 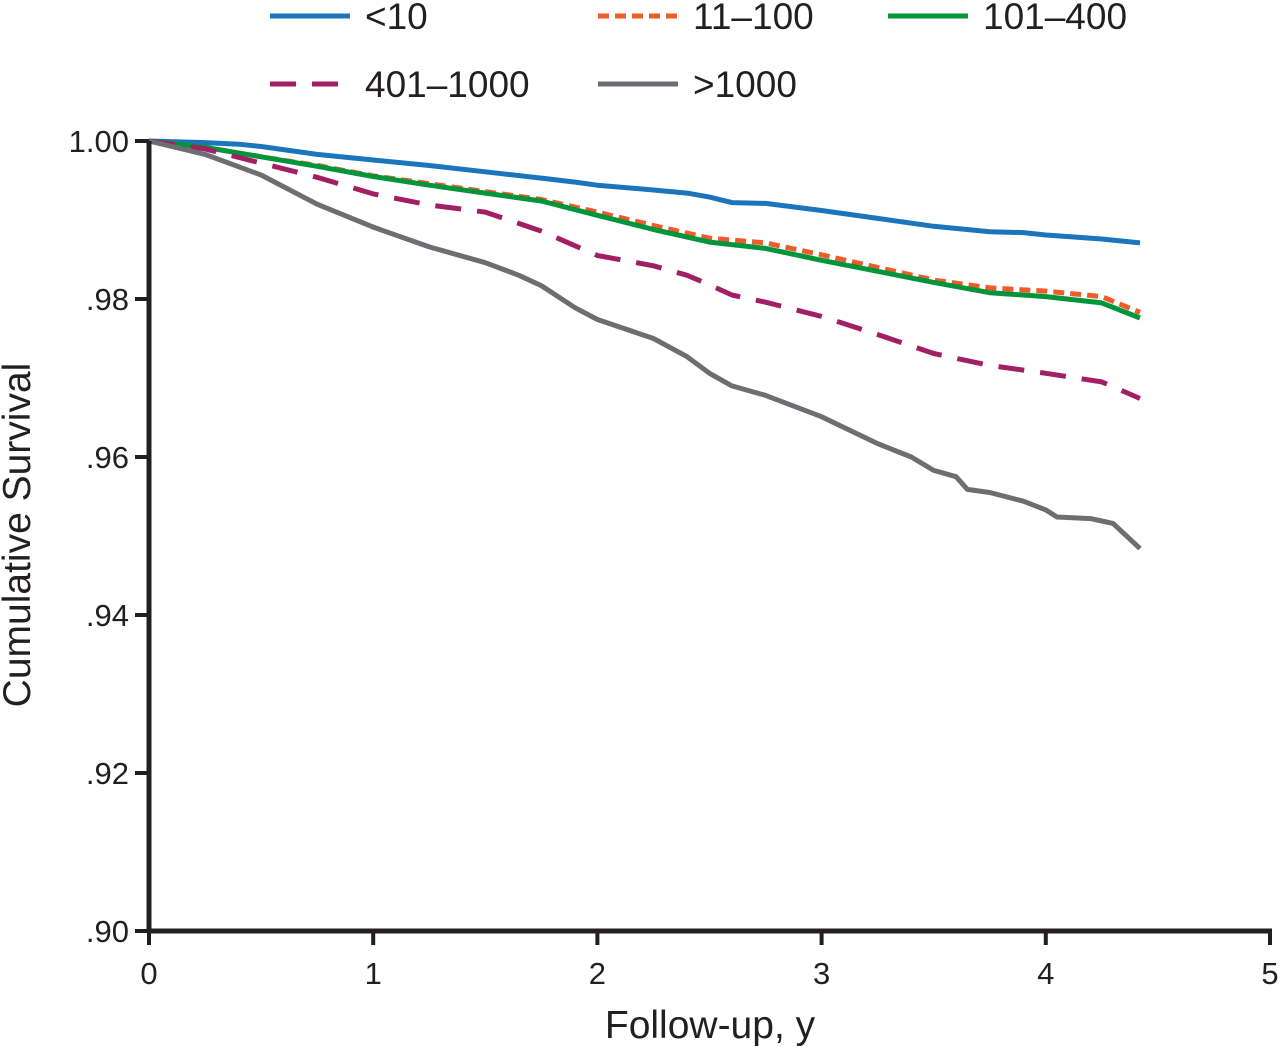 What do you see at coordinates (710, 1025) in the screenshot?
I see `x-axis-title: Follow-up, y` at bounding box center [710, 1025].